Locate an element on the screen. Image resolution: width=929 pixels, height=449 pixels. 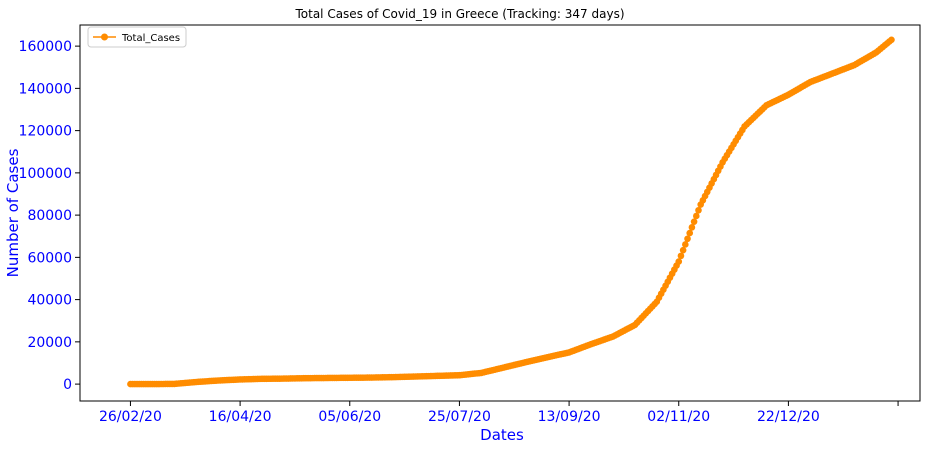
x-tick-label: 16/04/20 is located at coordinates (240, 417).